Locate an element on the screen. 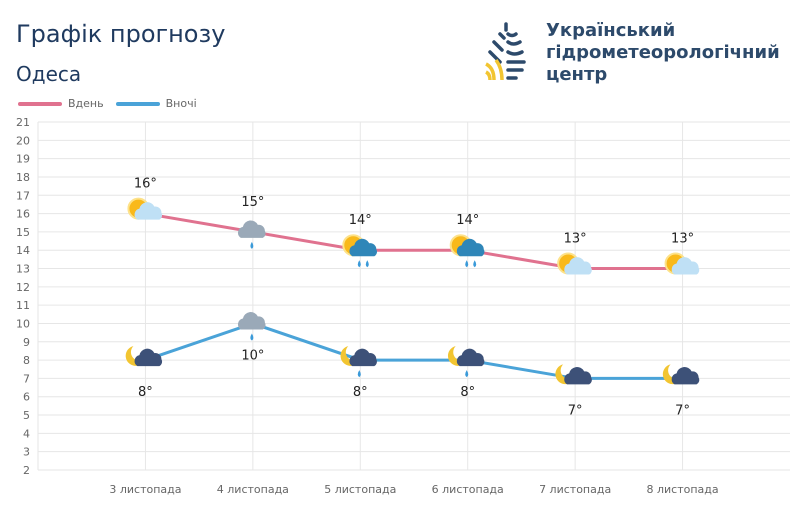  series-line-day is located at coordinates (414, 241).